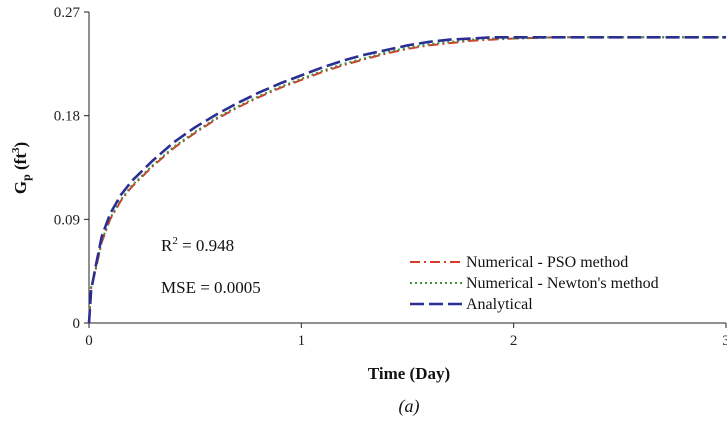 The image size is (727, 427). What do you see at coordinates (724, 341) in the screenshot?
I see `x-tick-label: 3` at bounding box center [724, 341].